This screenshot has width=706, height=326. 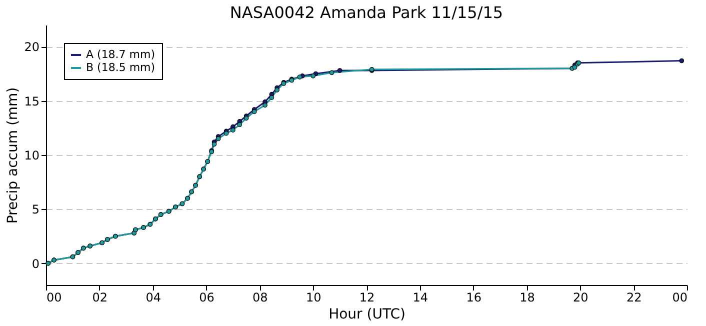 I want to click on y-tick-label: 15, so click(x=32, y=101).